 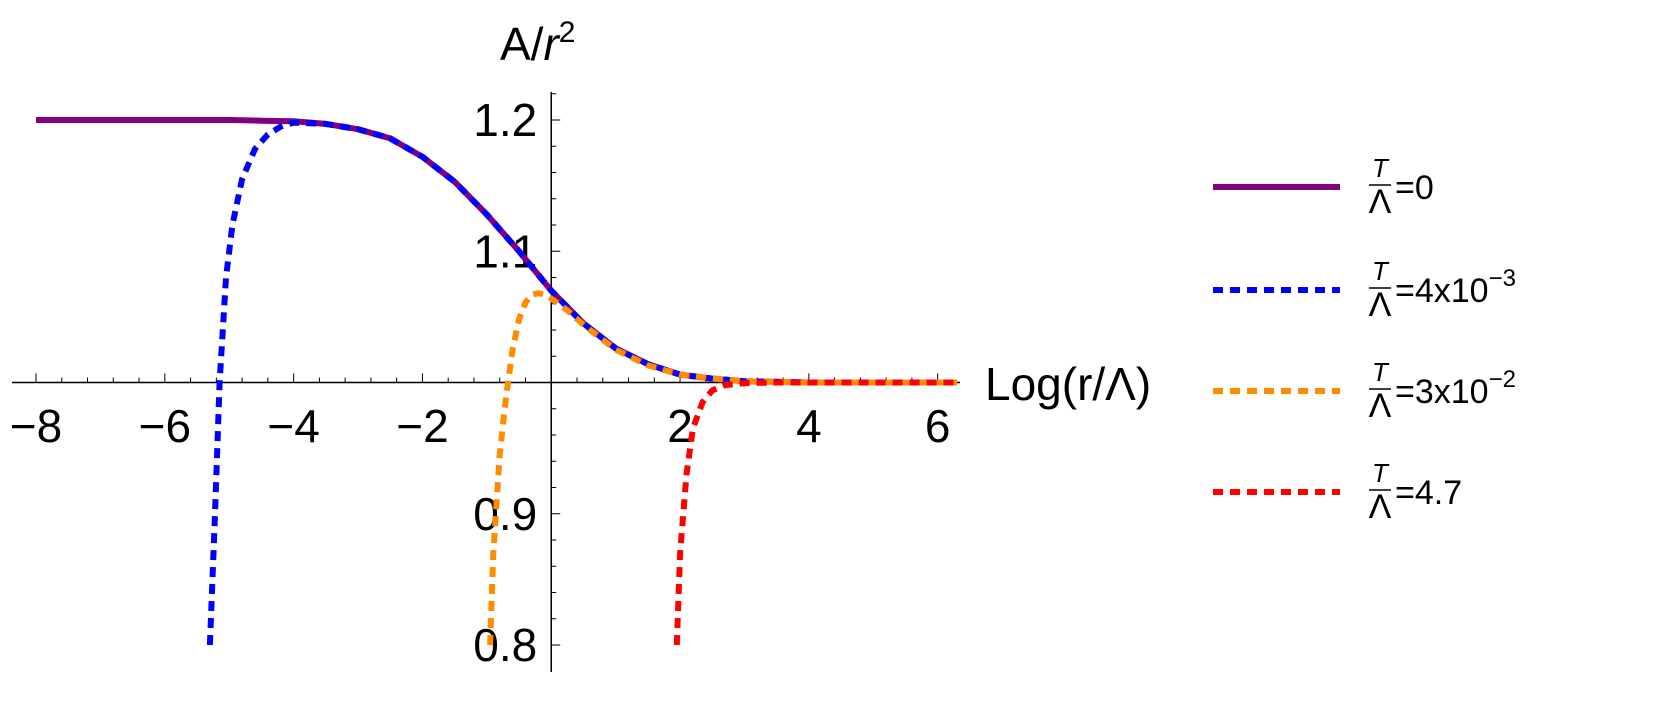 What do you see at coordinates (293, 426) in the screenshot?
I see `x-tick-label: −4` at bounding box center [293, 426].